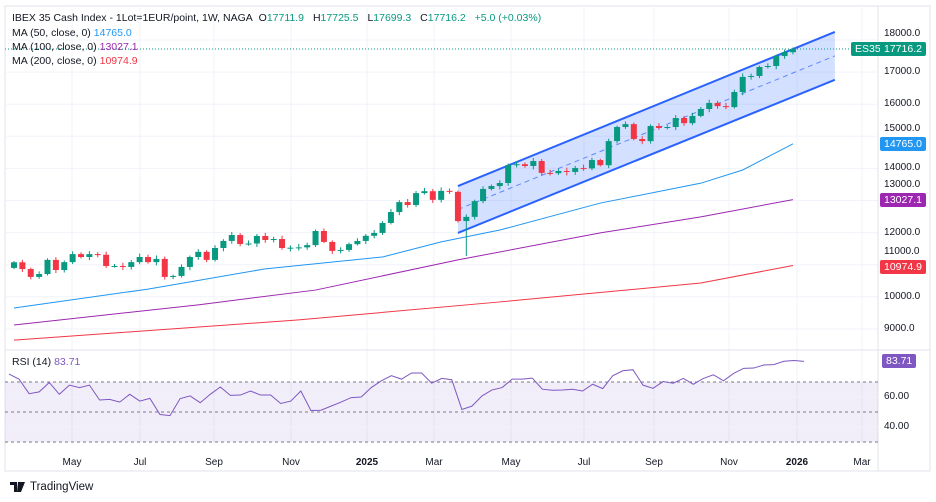 Image resolution: width=936 pixels, height=502 pixels. What do you see at coordinates (902, 232) in the screenshot?
I see `price-axis-label: 12000.0` at bounding box center [902, 232].